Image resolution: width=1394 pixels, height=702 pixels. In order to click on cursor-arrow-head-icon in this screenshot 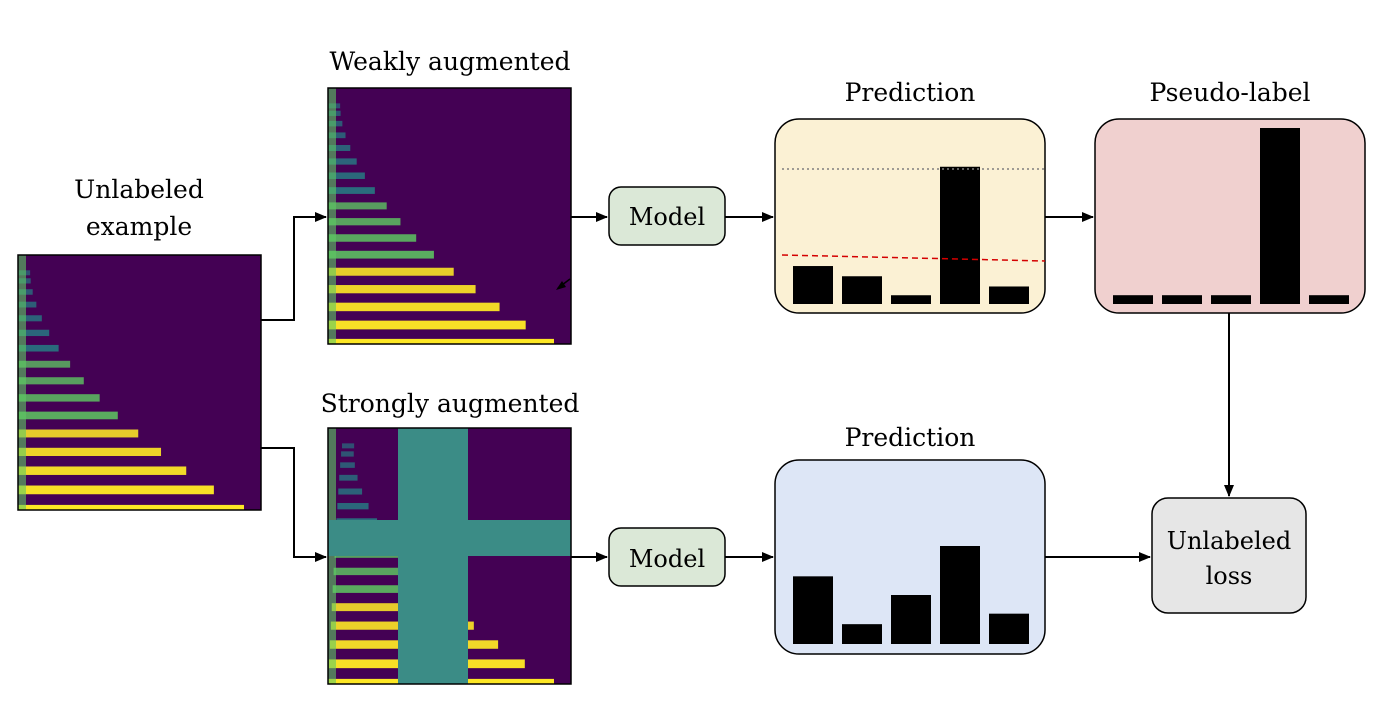, I will do `click(561, 285)`.